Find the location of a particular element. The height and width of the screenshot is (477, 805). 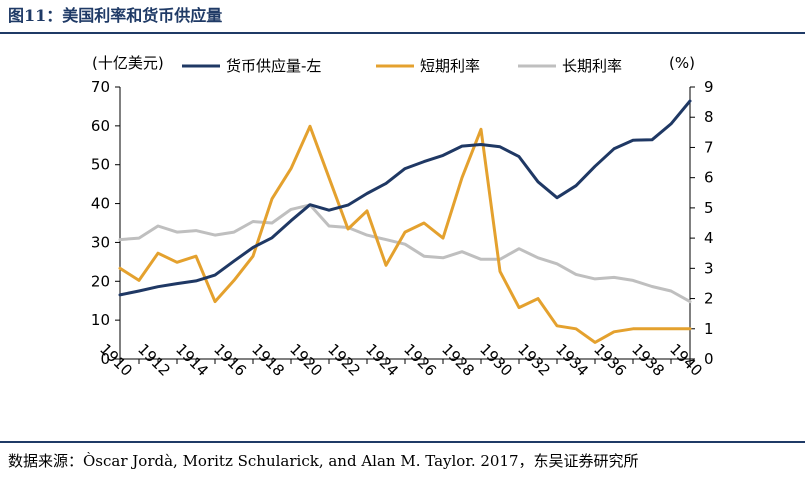

top-rule is located at coordinates (402, 33).